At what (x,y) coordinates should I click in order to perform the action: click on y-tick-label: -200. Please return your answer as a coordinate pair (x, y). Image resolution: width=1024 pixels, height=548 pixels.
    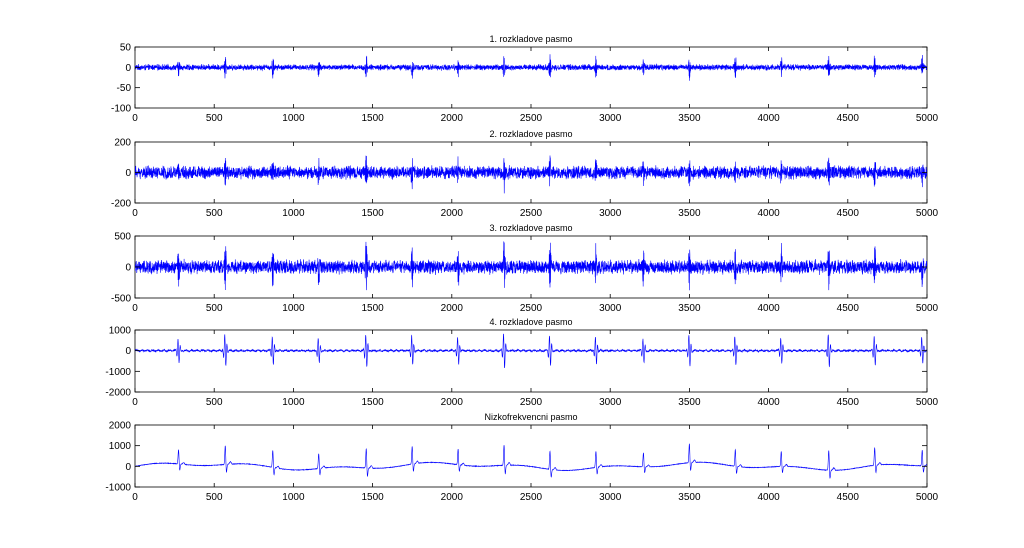
    Looking at the image, I should click on (121, 204).